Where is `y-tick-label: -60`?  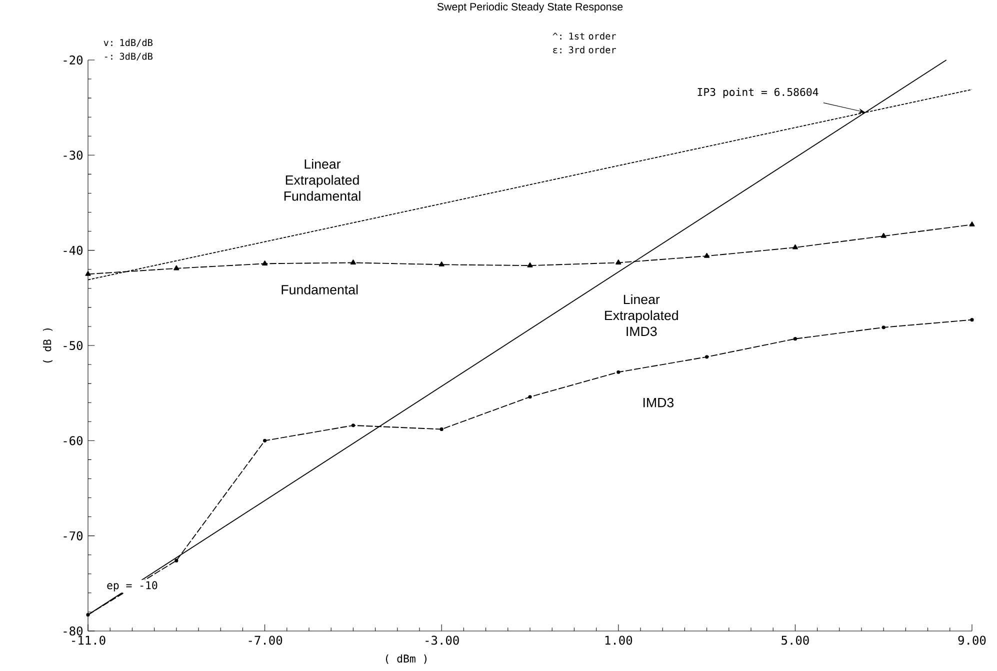 y-tick-label: -60 is located at coordinates (73, 441).